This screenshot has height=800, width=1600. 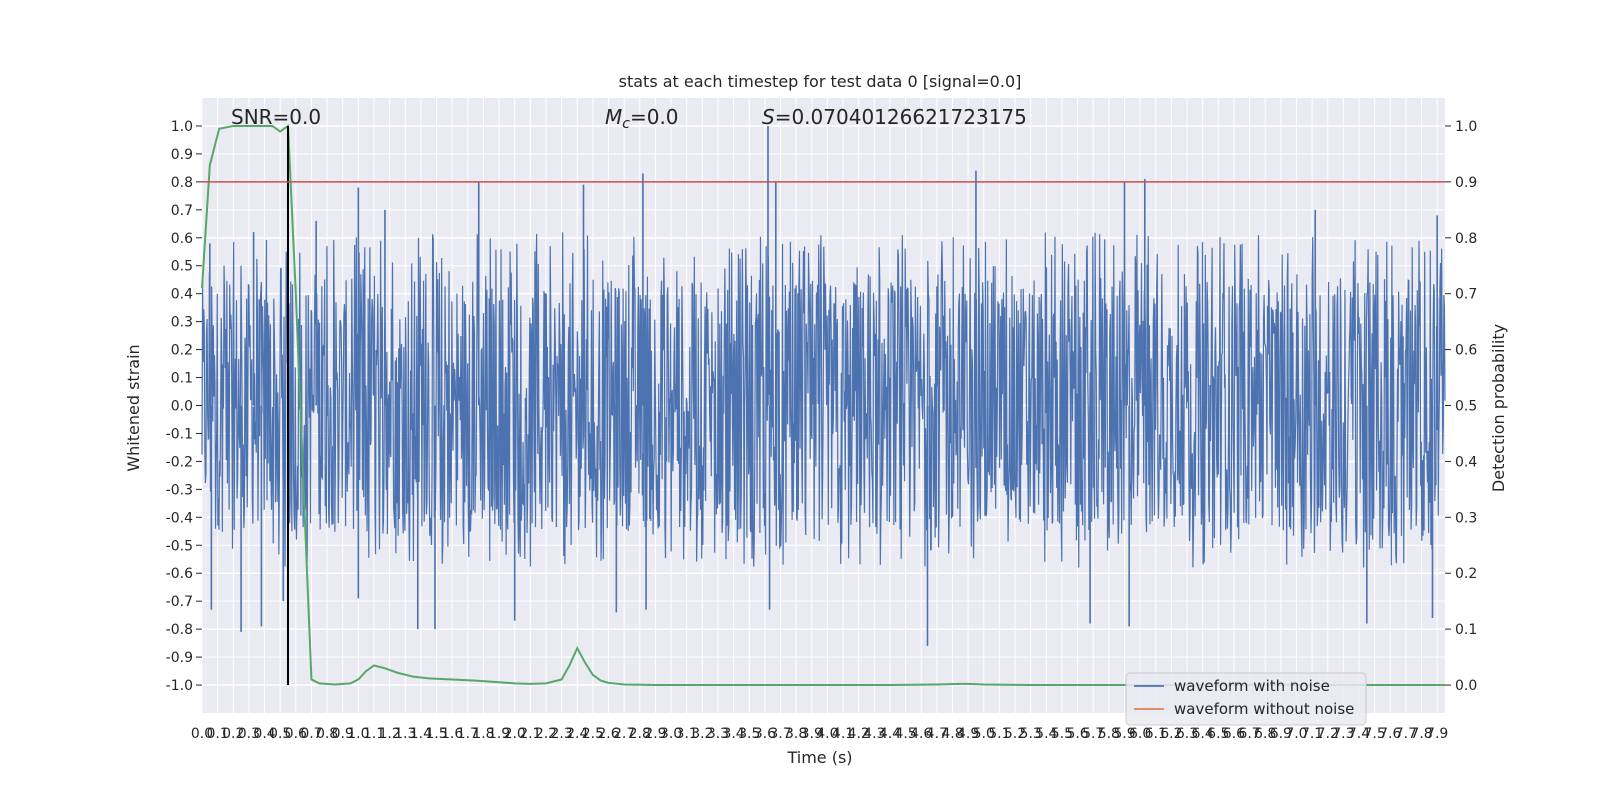 I want to click on y2-tick-label: 0.0, so click(x=1466, y=686).